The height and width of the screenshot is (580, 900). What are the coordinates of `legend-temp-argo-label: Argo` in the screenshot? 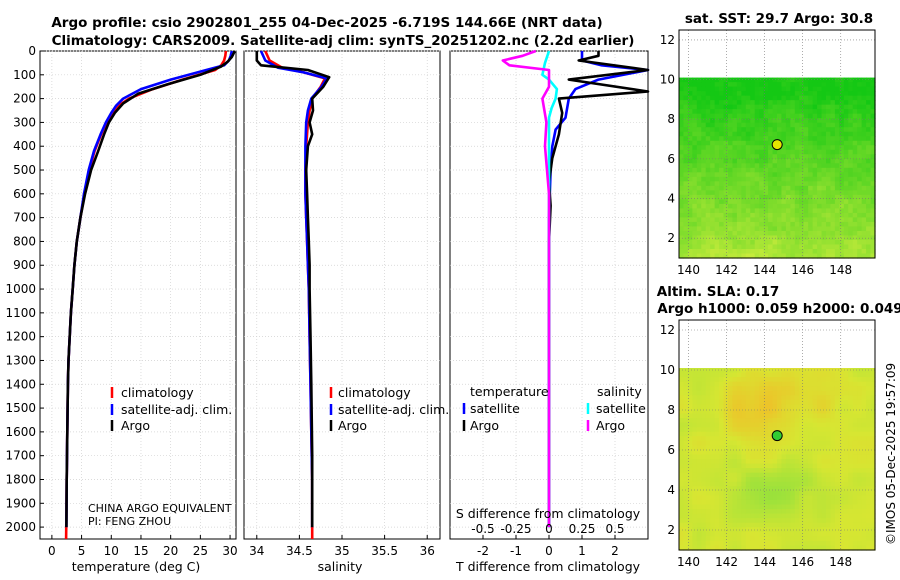 It's located at (484, 425).